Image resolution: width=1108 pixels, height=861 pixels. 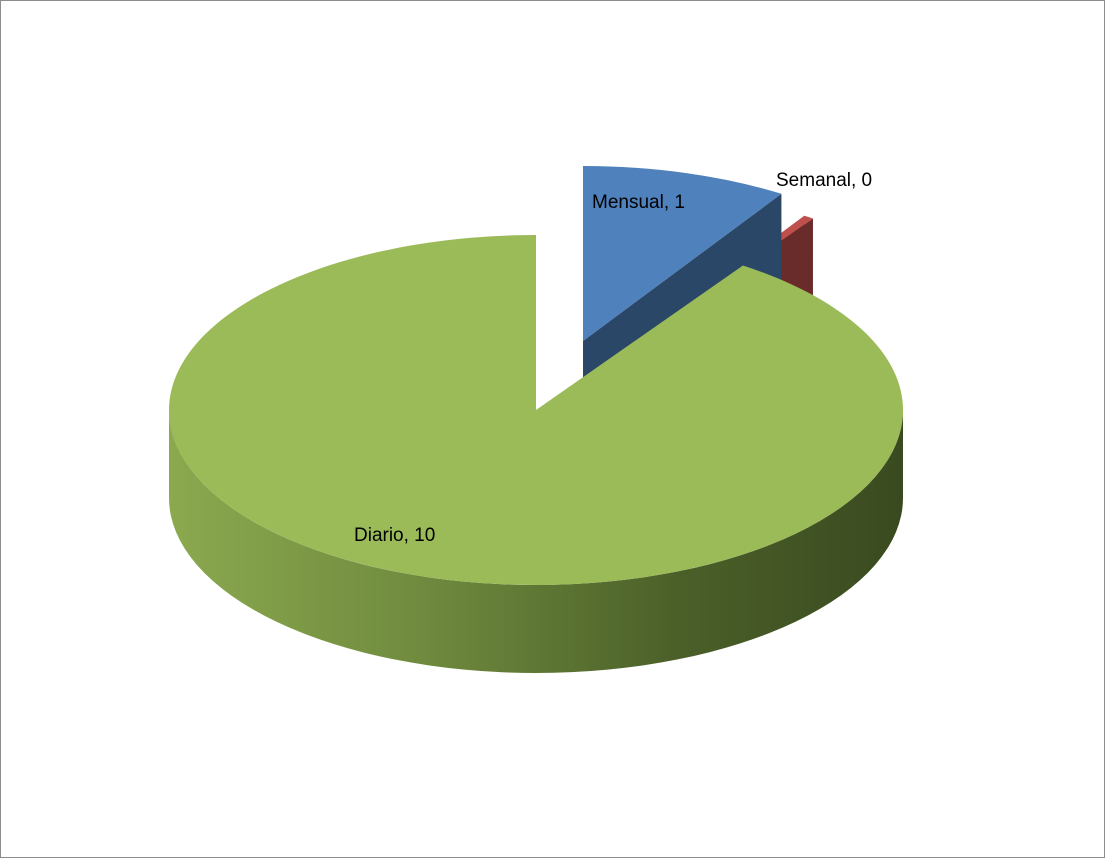 I want to click on data-label-semanal: Semanal, 0, so click(x=824, y=180).